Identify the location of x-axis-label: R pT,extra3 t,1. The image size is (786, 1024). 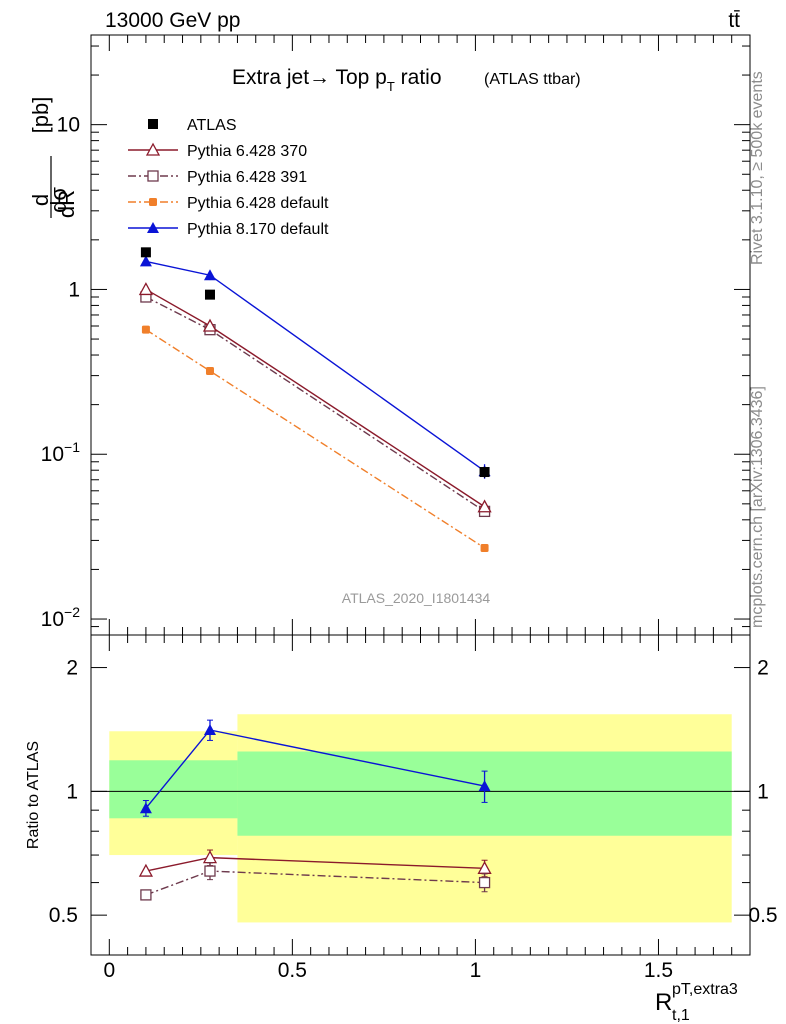
(696, 1002).